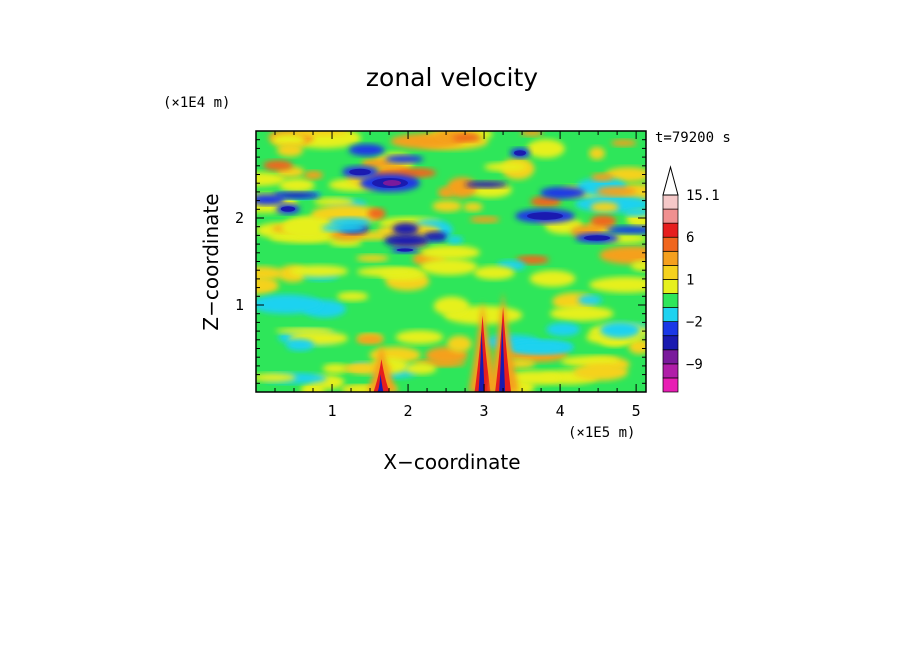 The width and height of the screenshot is (904, 654). What do you see at coordinates (636, 411) in the screenshot?
I see `x-tick-label: 5` at bounding box center [636, 411].